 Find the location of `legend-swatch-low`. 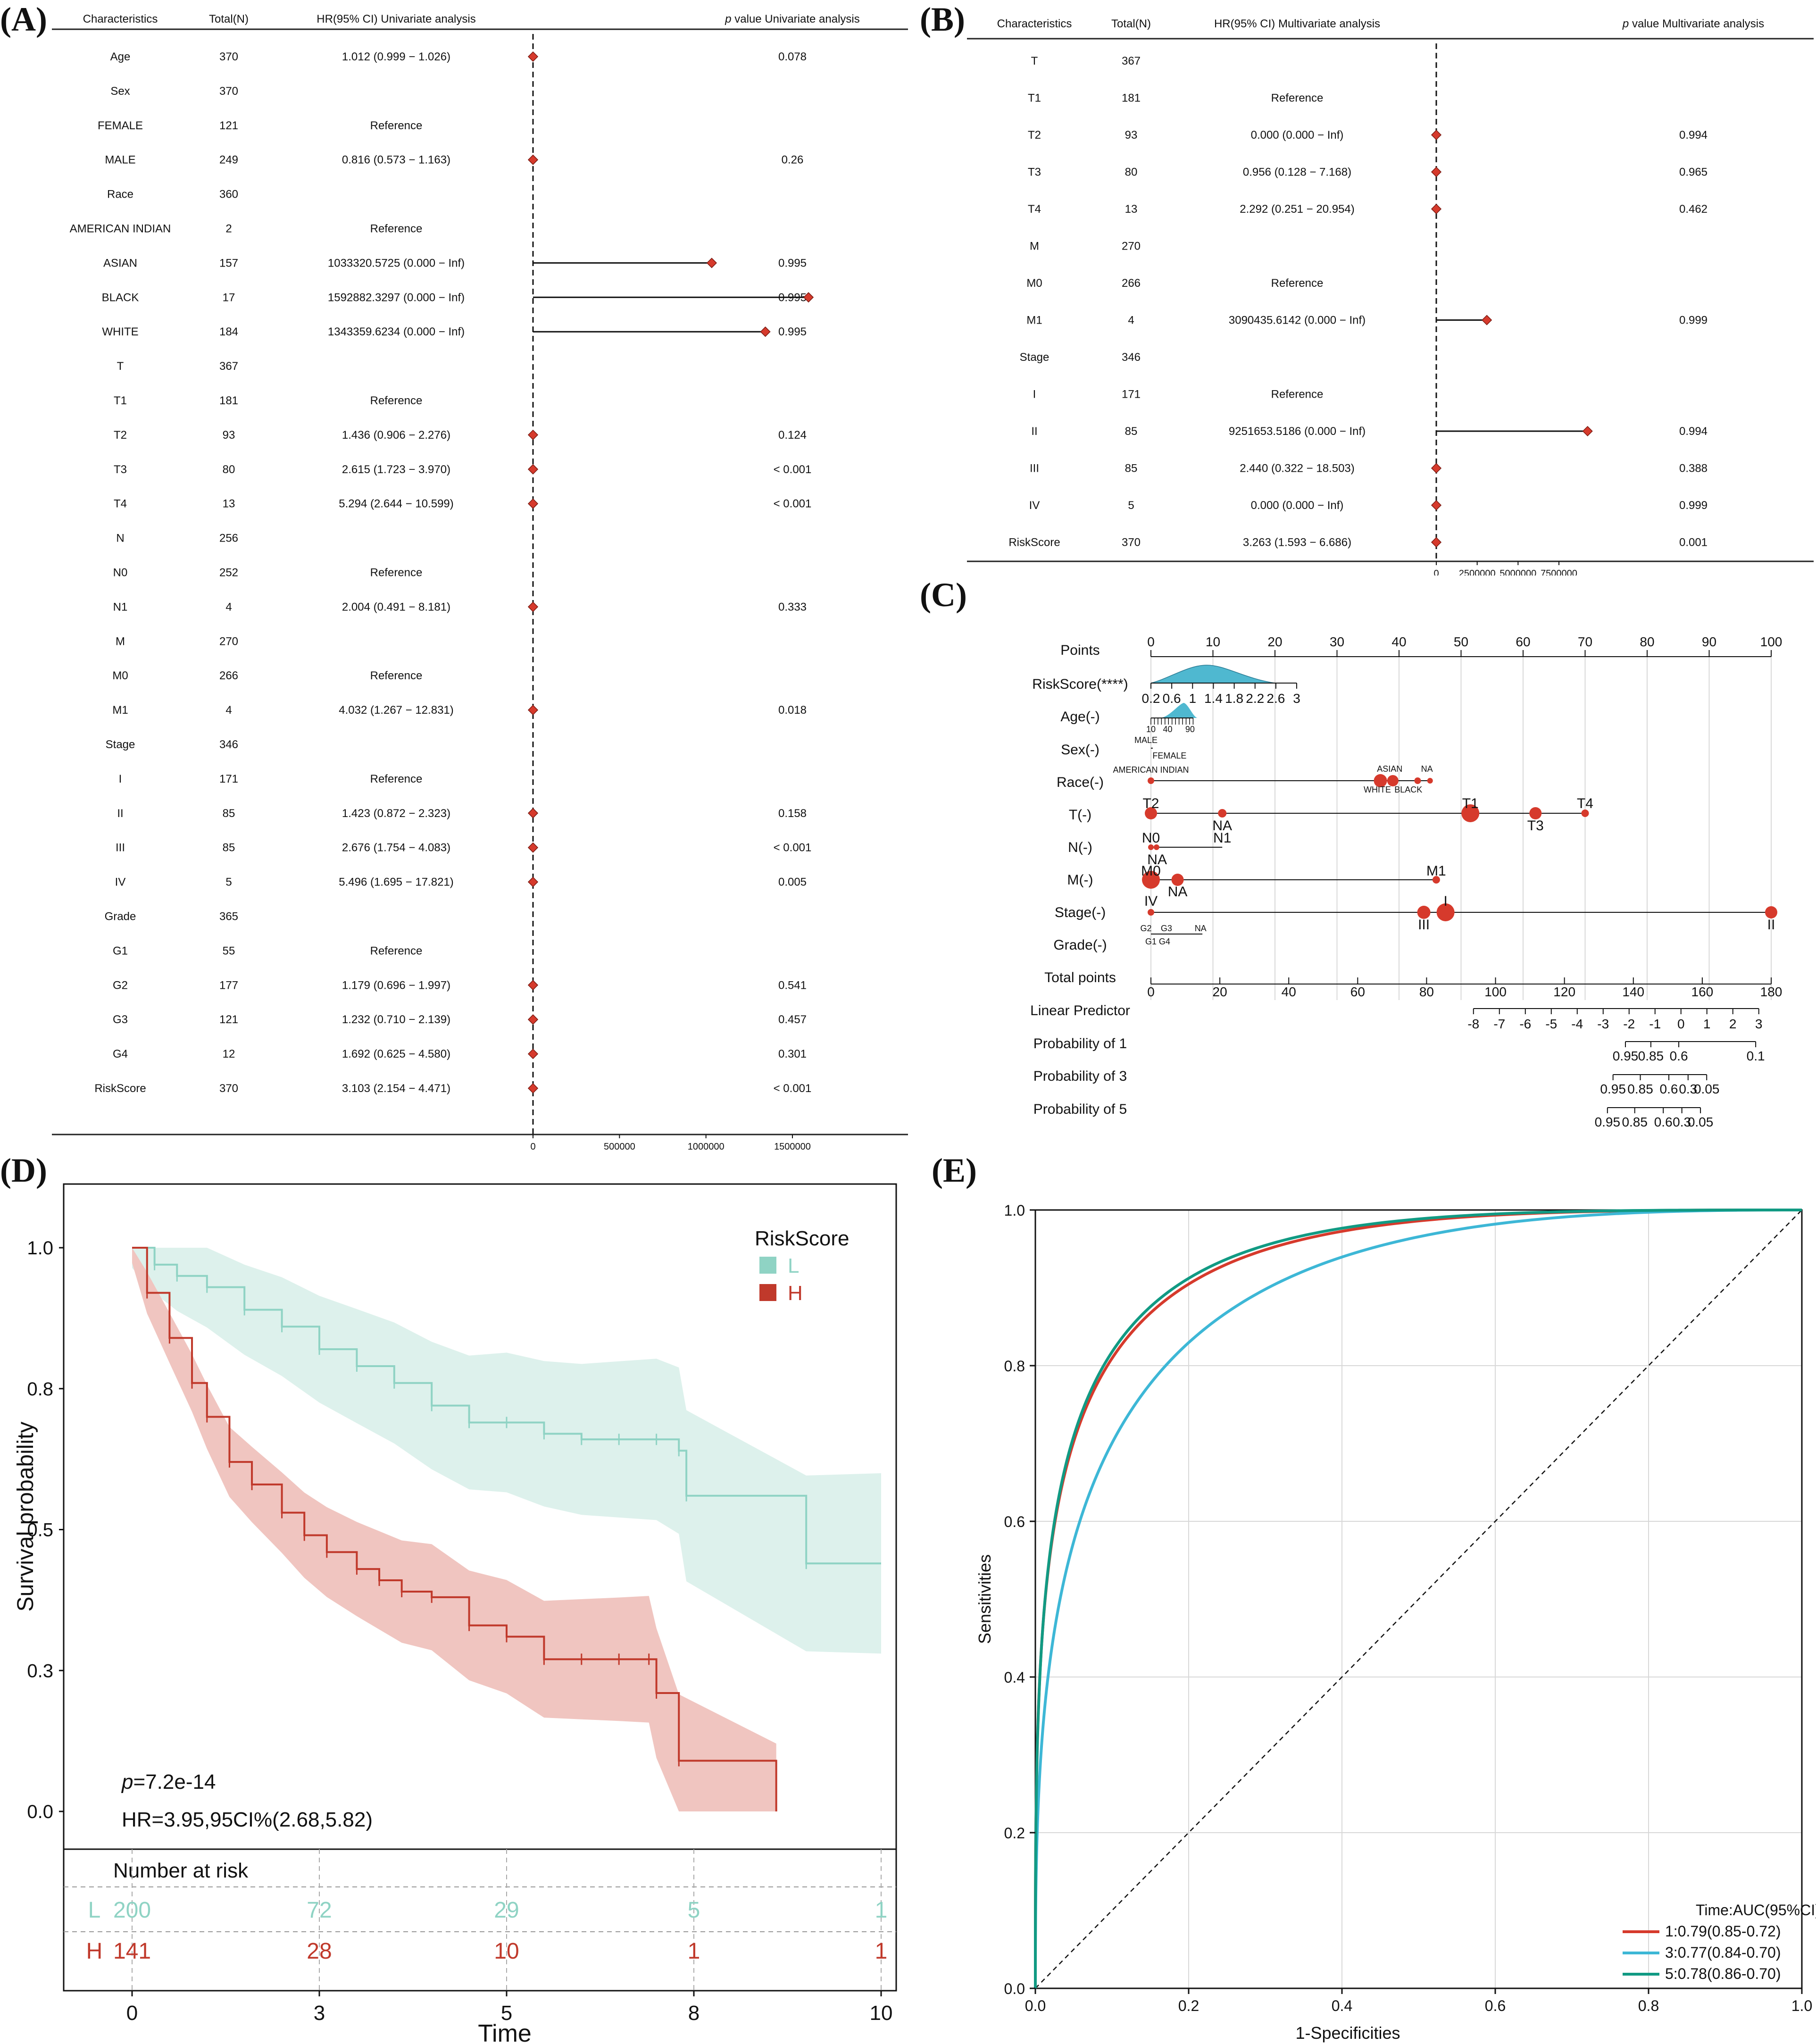

legend-swatch-low is located at coordinates (768, 1265).